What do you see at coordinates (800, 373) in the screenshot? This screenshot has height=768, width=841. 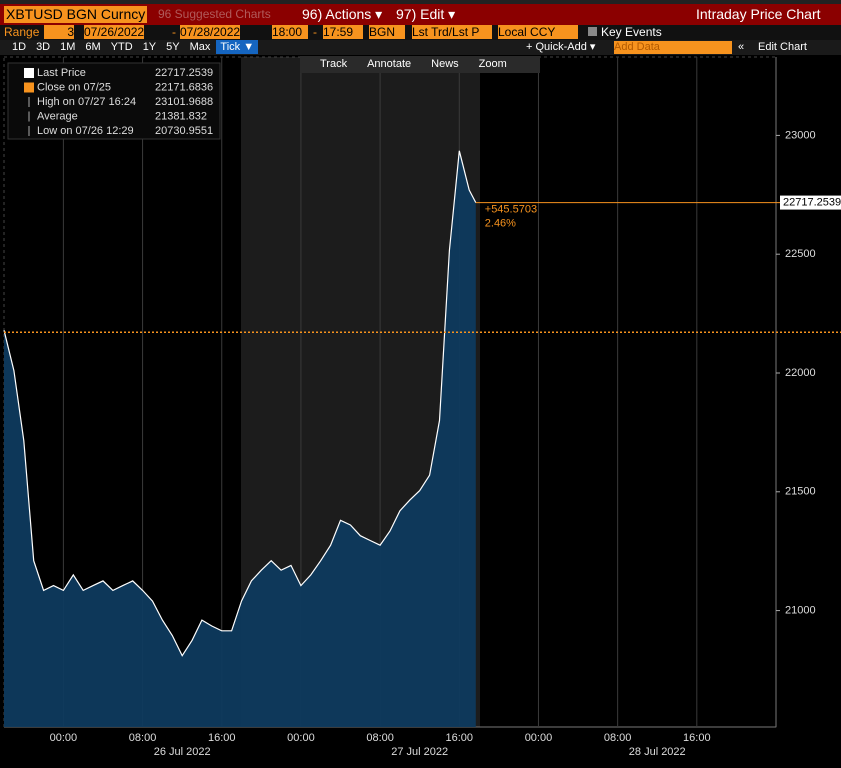 I see `y-tick-label: 22000` at bounding box center [800, 373].